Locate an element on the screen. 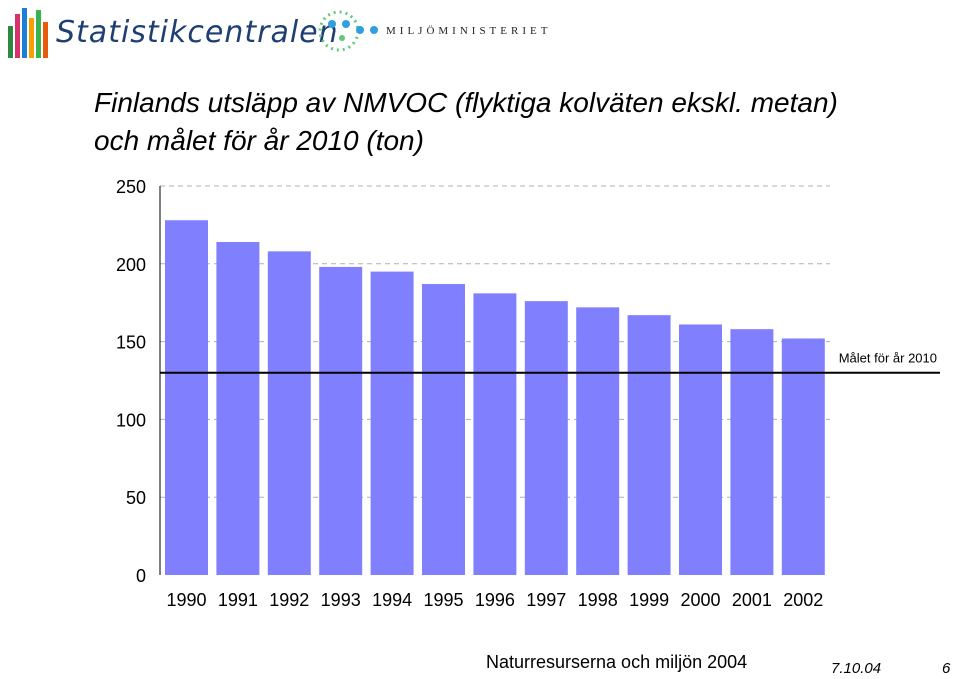  y-tick-label: 150 is located at coordinates (131, 343).